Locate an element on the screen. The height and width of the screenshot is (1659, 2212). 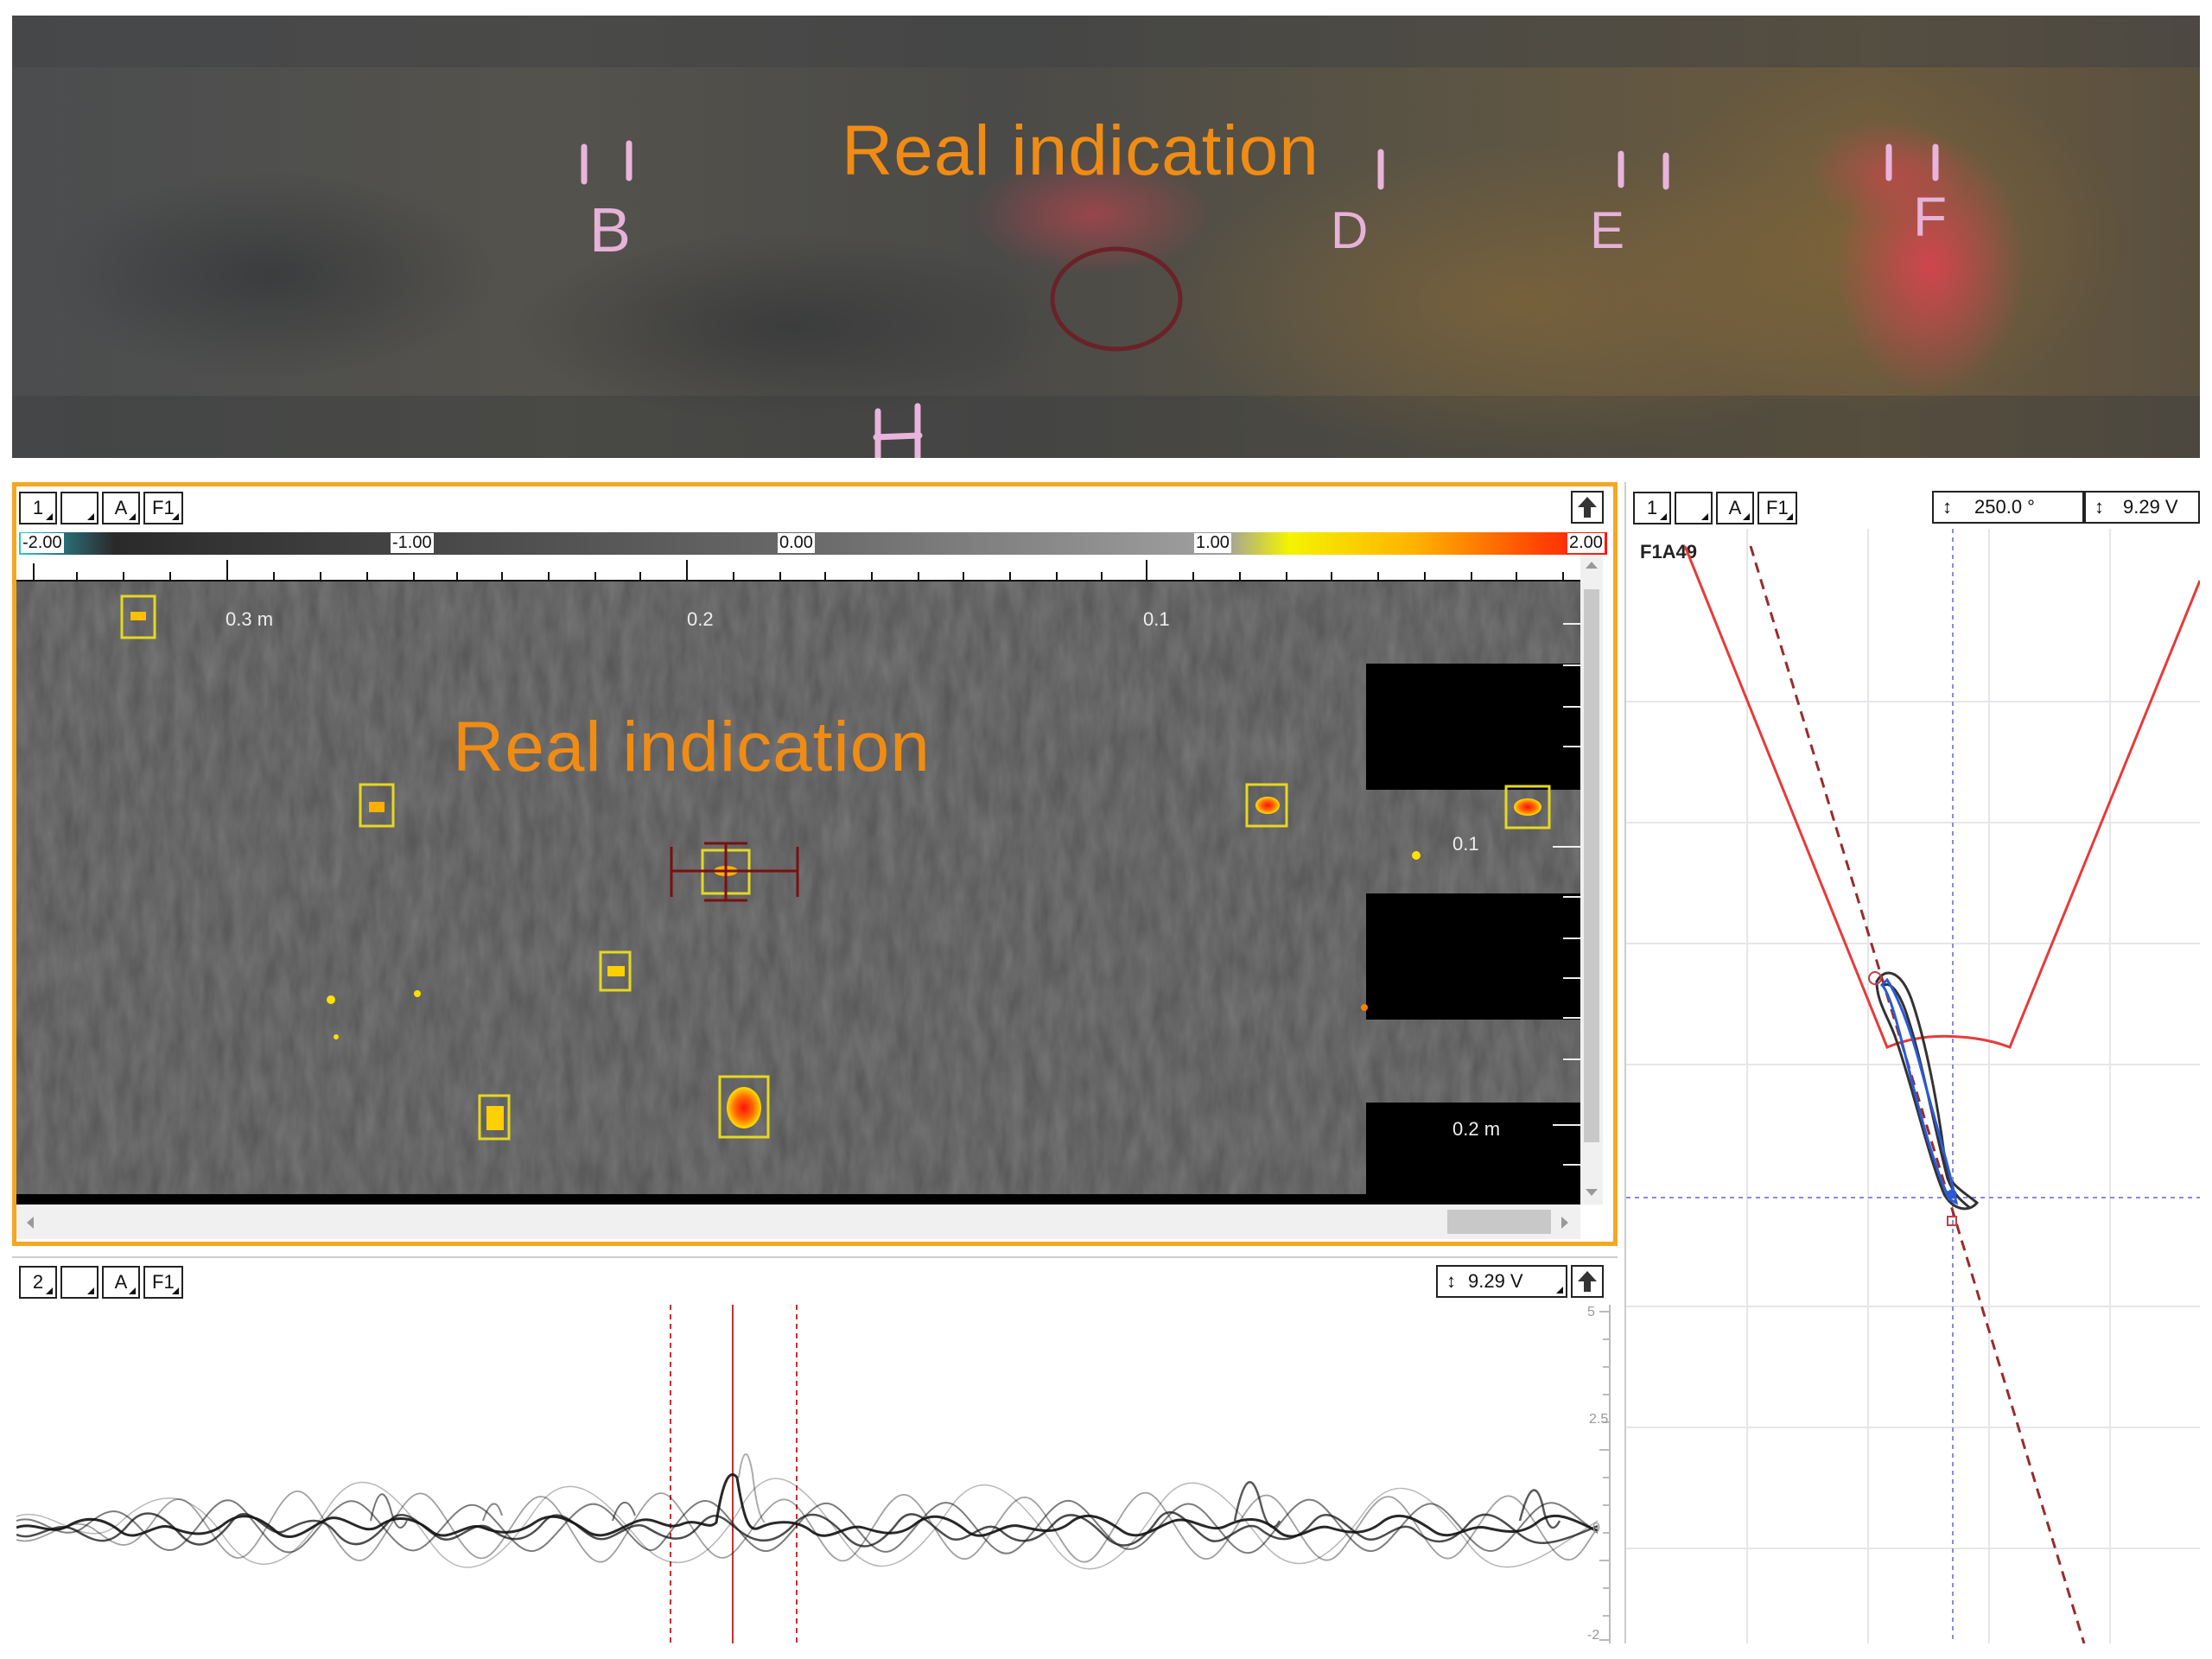
ascan-plot: 5 2.5 0 -2 is located at coordinates (815, 1474).